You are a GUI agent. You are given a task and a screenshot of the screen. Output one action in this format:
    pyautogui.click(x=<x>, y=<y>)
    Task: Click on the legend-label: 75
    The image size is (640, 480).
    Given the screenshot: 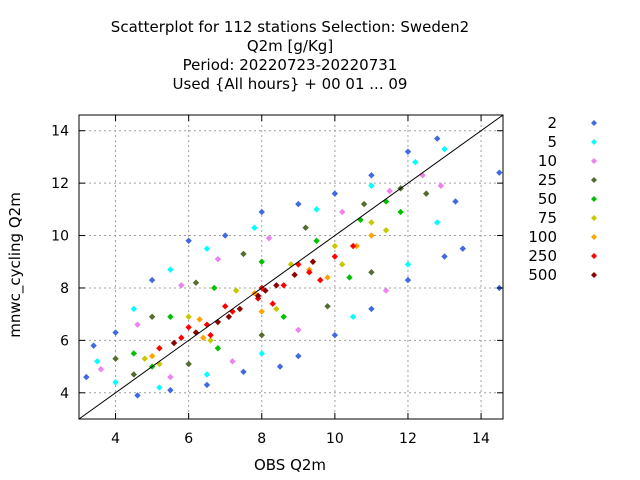 What is the action you would take?
    pyautogui.click(x=547, y=218)
    